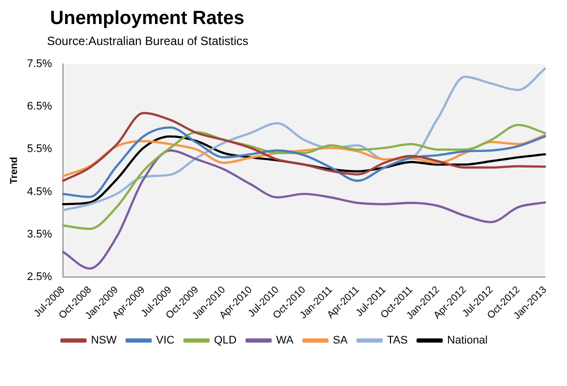  What do you see at coordinates (397, 340) in the screenshot?
I see `legend-label: TAS` at bounding box center [397, 340].